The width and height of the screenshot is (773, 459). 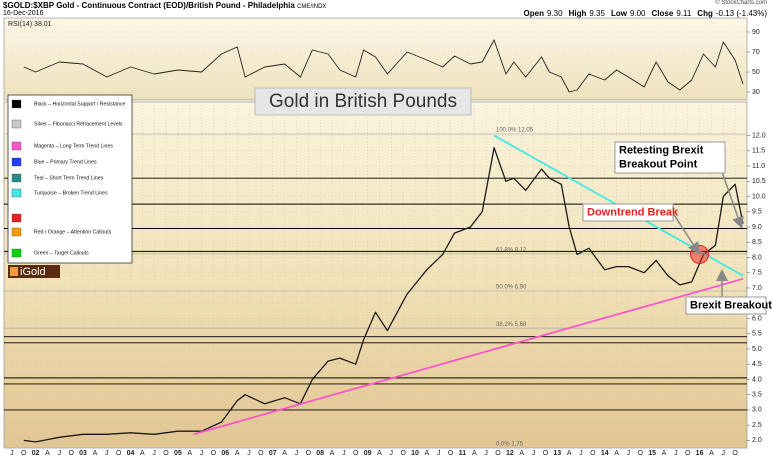 I want to click on y-tick-label: 11.5, so click(x=758, y=151).